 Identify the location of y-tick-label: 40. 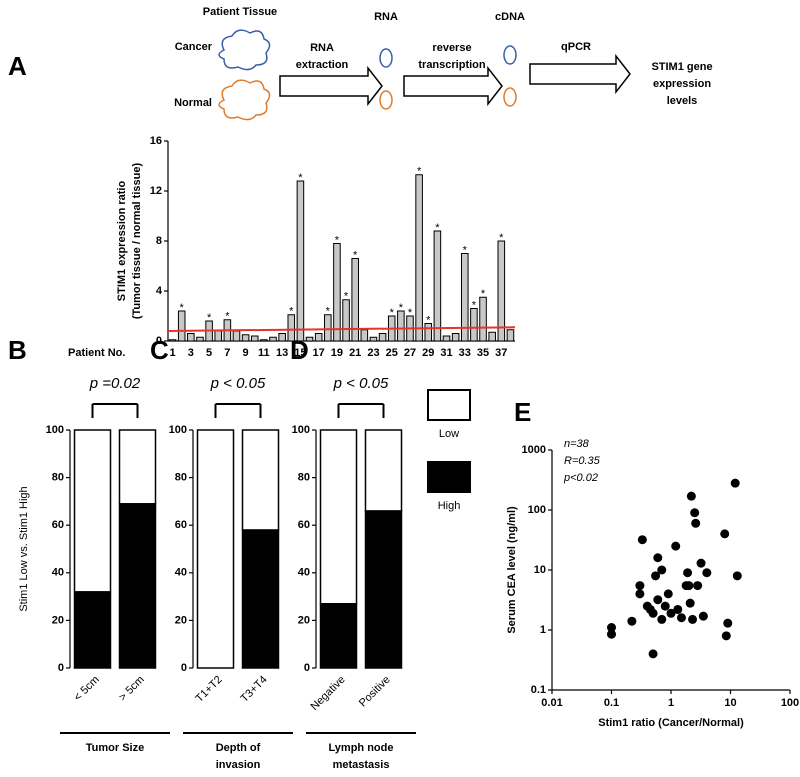
(304, 573).